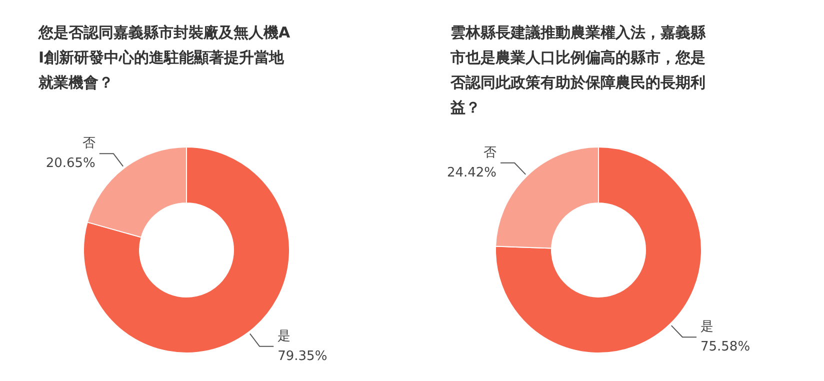 The width and height of the screenshot is (824, 381). What do you see at coordinates (725, 347) in the screenshot?
I see `data-label: 75.58%` at bounding box center [725, 347].